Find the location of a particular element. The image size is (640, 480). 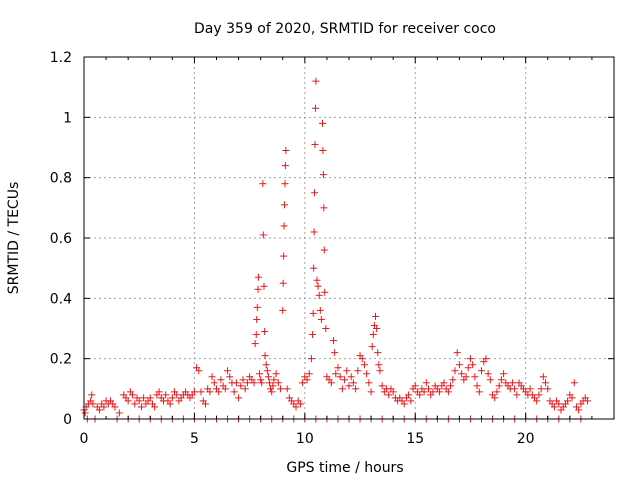

x-tick-label: 10 is located at coordinates (305, 439).